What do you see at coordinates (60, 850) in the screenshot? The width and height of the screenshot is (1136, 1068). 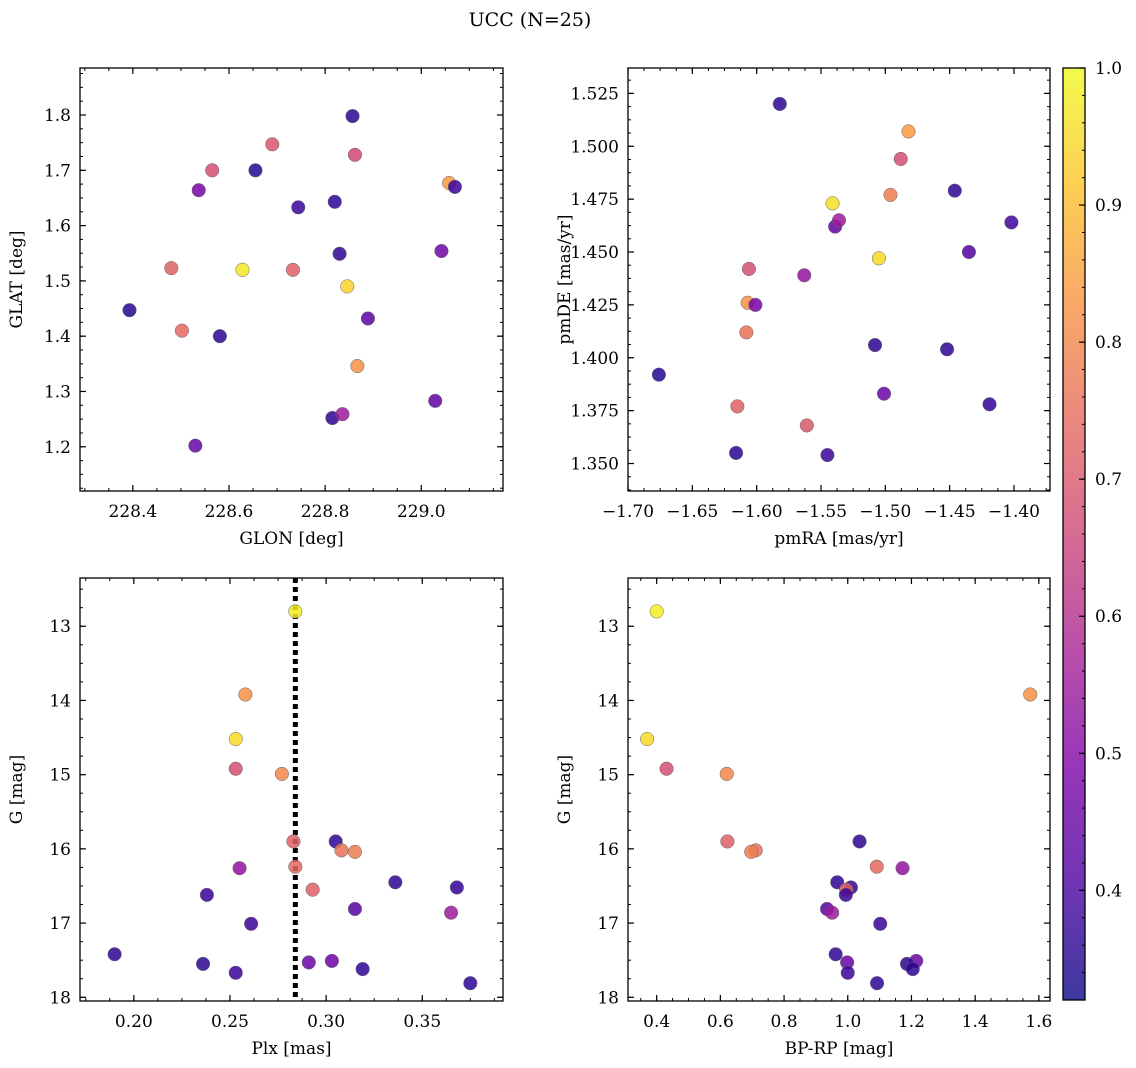 I see `y-tick-label: 16` at bounding box center [60, 850].